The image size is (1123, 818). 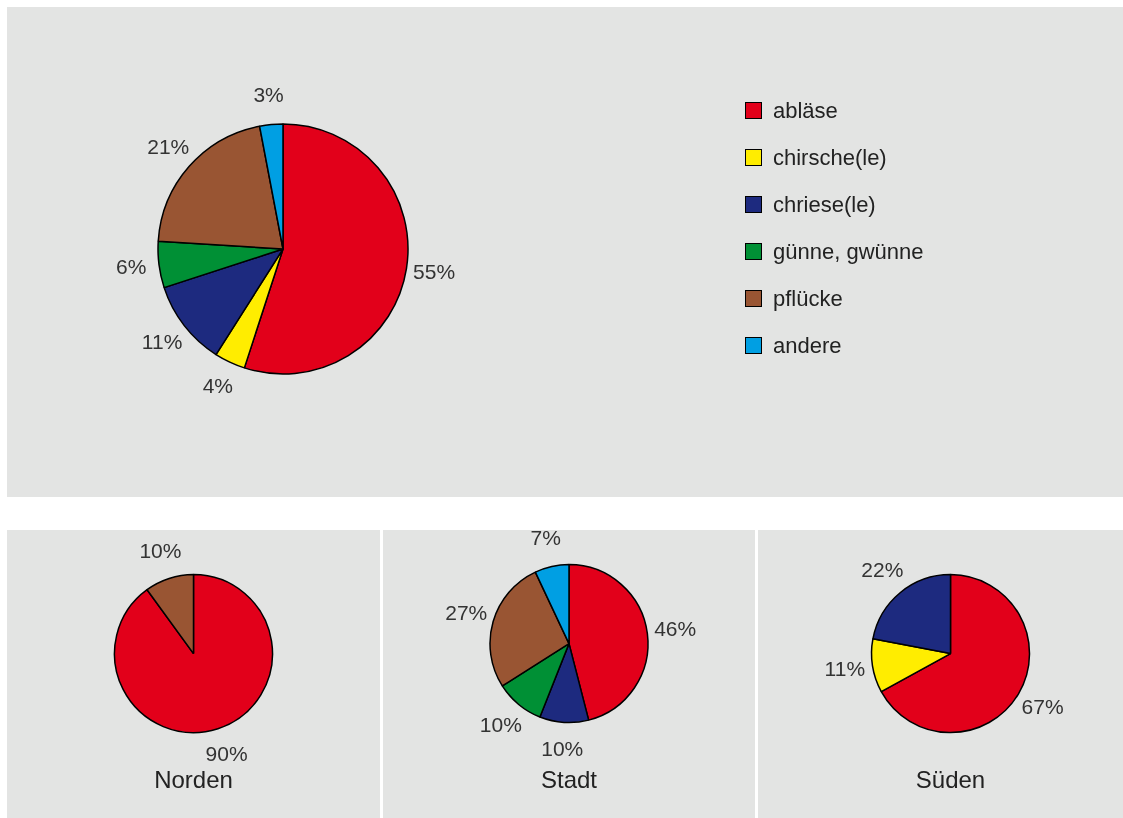 What do you see at coordinates (168, 146) in the screenshot?
I see `data-label: 21%` at bounding box center [168, 146].